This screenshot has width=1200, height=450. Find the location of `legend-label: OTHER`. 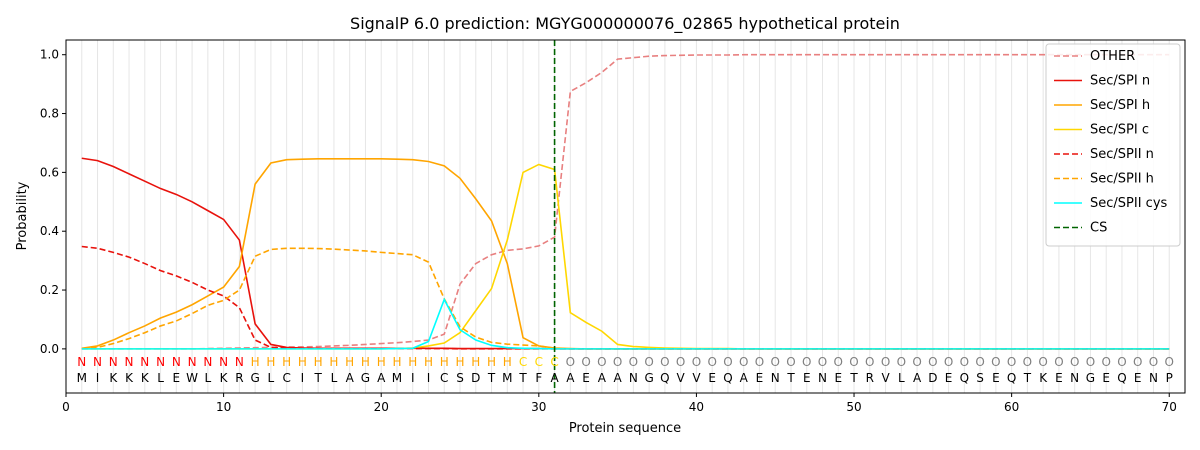

legend-label: OTHER is located at coordinates (1112, 56).